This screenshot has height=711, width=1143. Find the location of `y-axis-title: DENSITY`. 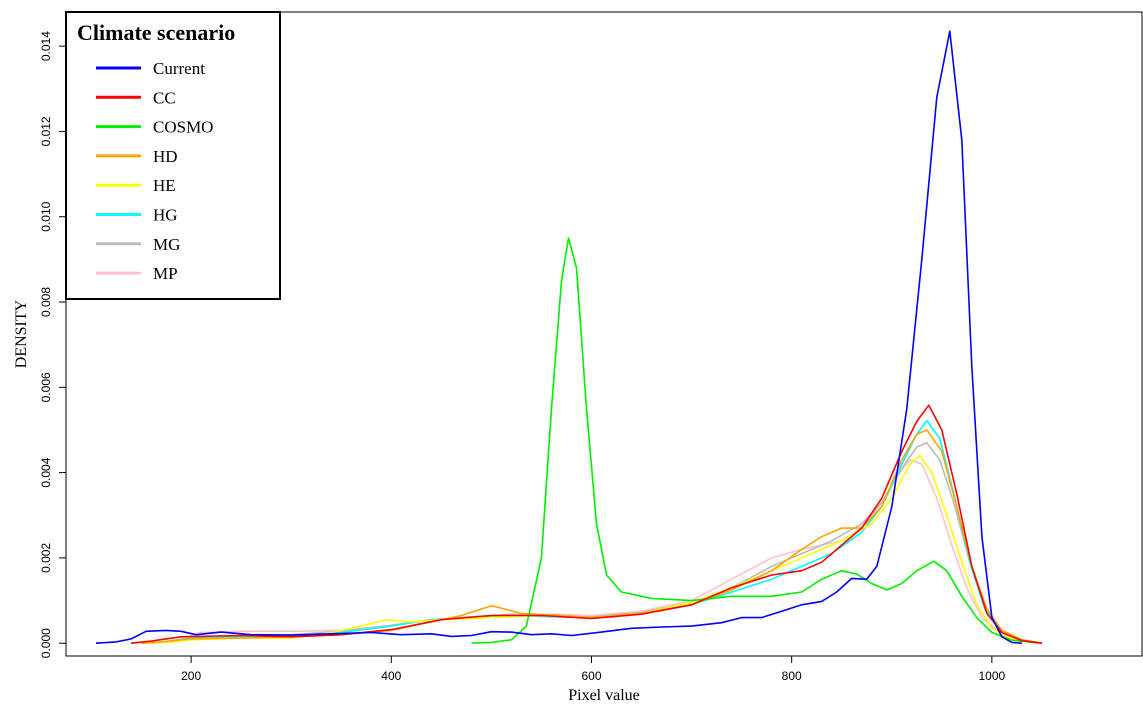

y-axis-title: DENSITY is located at coordinates (21, 333).